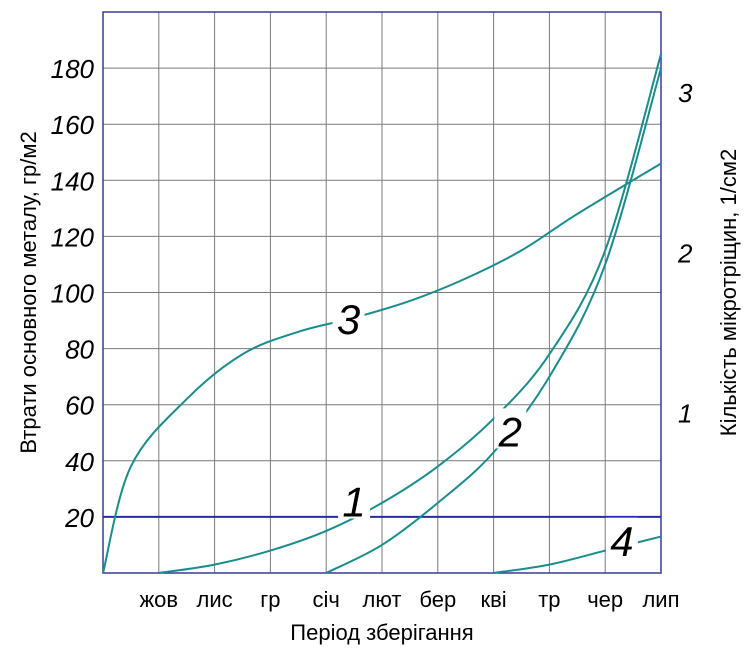 Image resolution: width=744 pixels, height=650 pixels. What do you see at coordinates (409, 599) in the screenshot?
I see `x-tick-labels: жов лис гр січ лют бер кві тр чер лип` at bounding box center [409, 599].